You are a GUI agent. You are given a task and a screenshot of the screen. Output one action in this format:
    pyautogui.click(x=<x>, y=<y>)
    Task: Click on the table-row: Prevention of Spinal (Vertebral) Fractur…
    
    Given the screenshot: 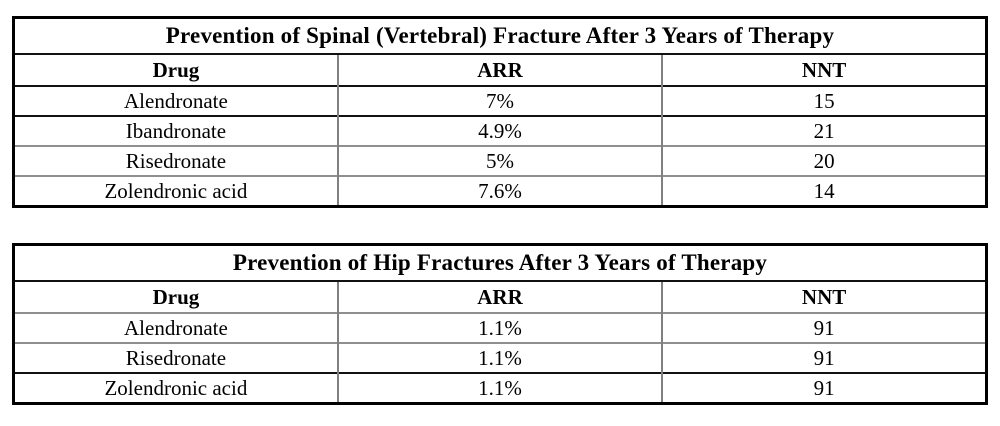 What is the action you would take?
    pyautogui.click(x=500, y=36)
    